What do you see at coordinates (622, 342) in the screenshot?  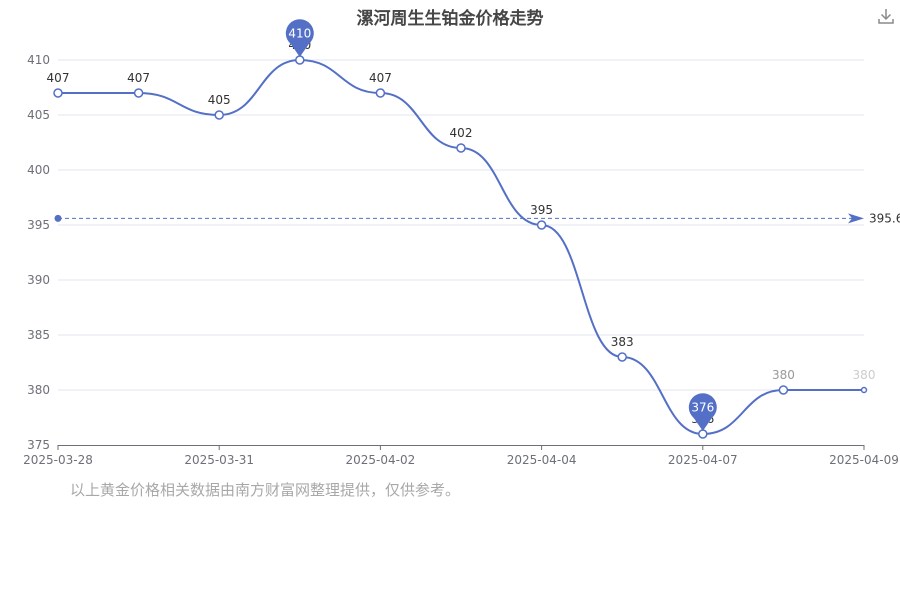 I see `data-label: 383` at bounding box center [622, 342].